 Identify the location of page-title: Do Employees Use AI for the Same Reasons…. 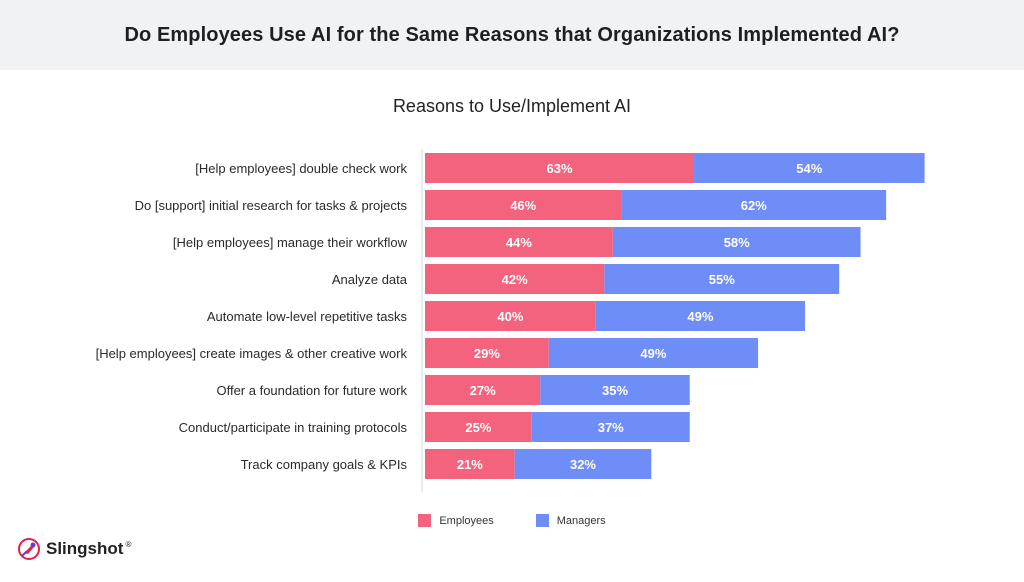
(512, 34).